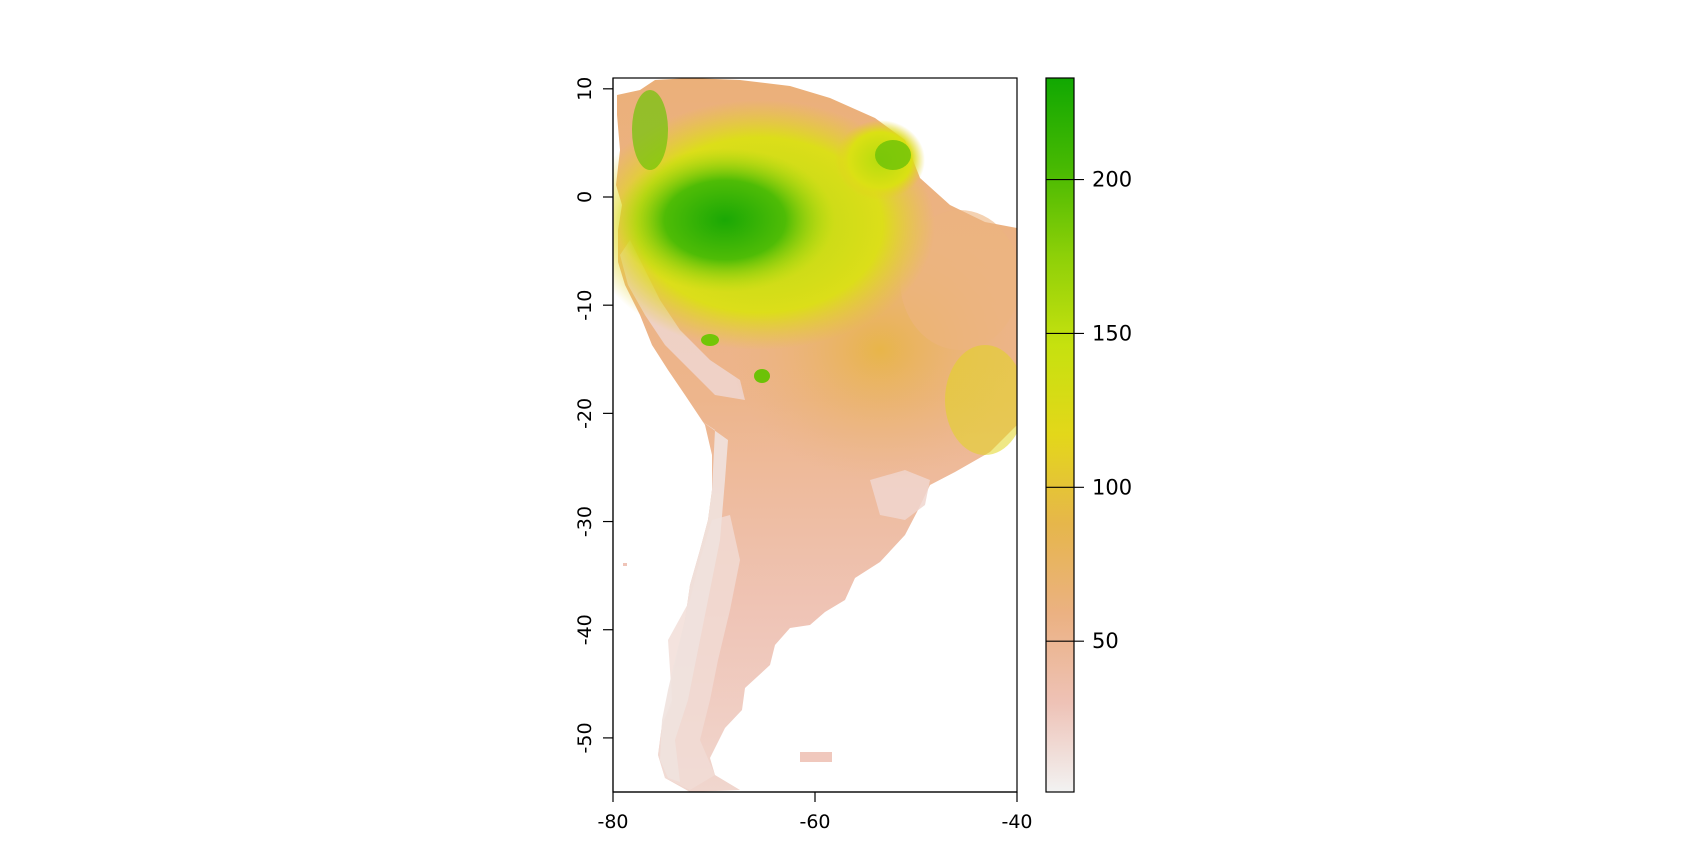 This screenshot has height=865, width=1695. I want to click on y-tick-label: 0, so click(585, 197).